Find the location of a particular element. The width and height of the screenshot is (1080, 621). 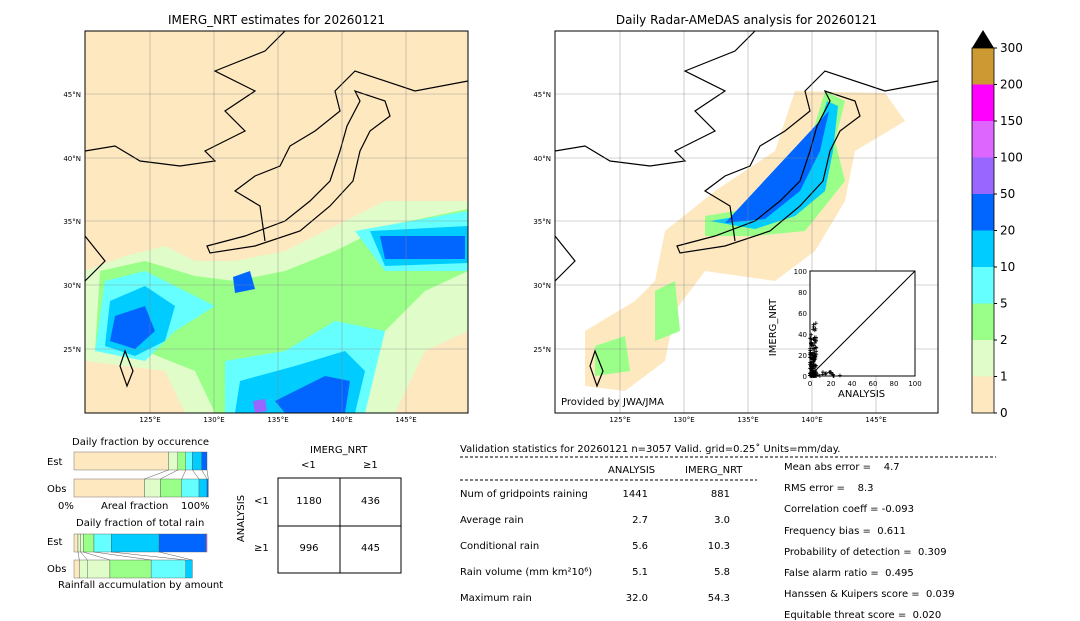

stats-col-analysis: ANALYSIS is located at coordinates (632, 470).